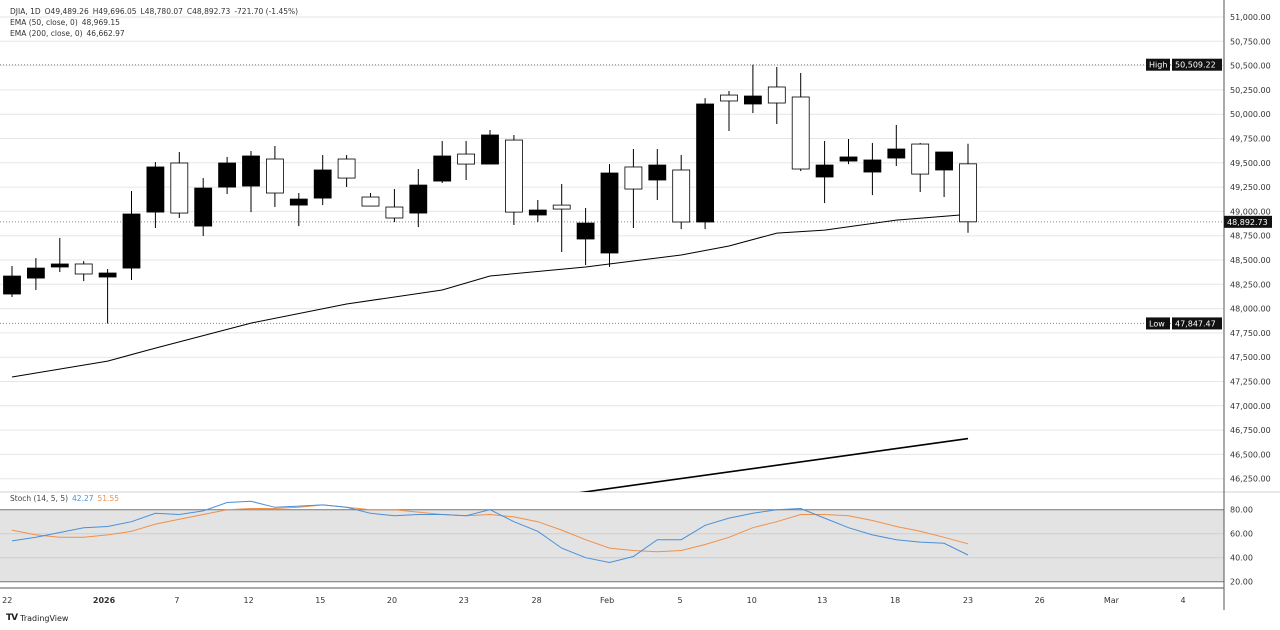 Image resolution: width=1280 pixels, height=630 pixels. Describe the element at coordinates (752, 600) in the screenshot. I see `time-axis-label: 10` at that location.